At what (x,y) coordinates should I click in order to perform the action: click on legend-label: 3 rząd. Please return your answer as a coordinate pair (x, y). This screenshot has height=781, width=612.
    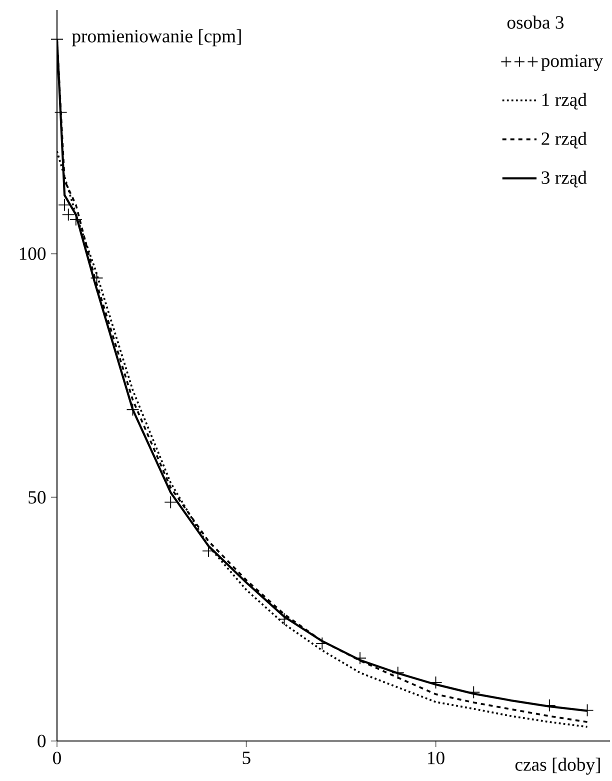
    Looking at the image, I should click on (564, 179).